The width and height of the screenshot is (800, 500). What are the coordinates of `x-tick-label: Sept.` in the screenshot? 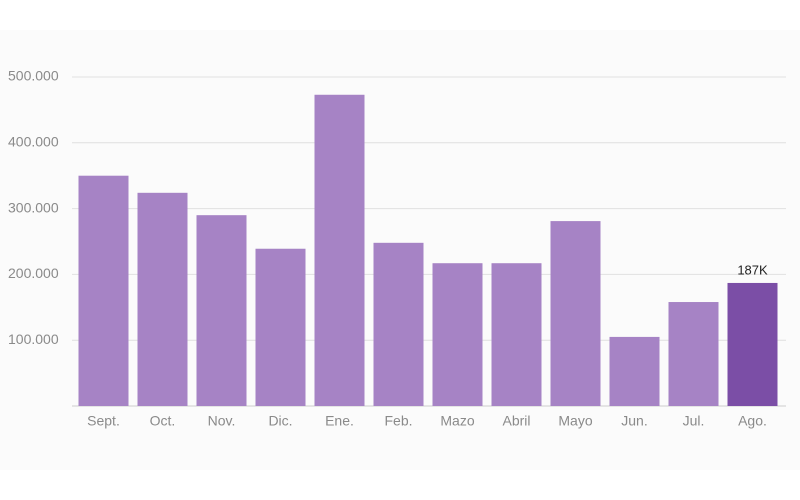 It's located at (103, 421).